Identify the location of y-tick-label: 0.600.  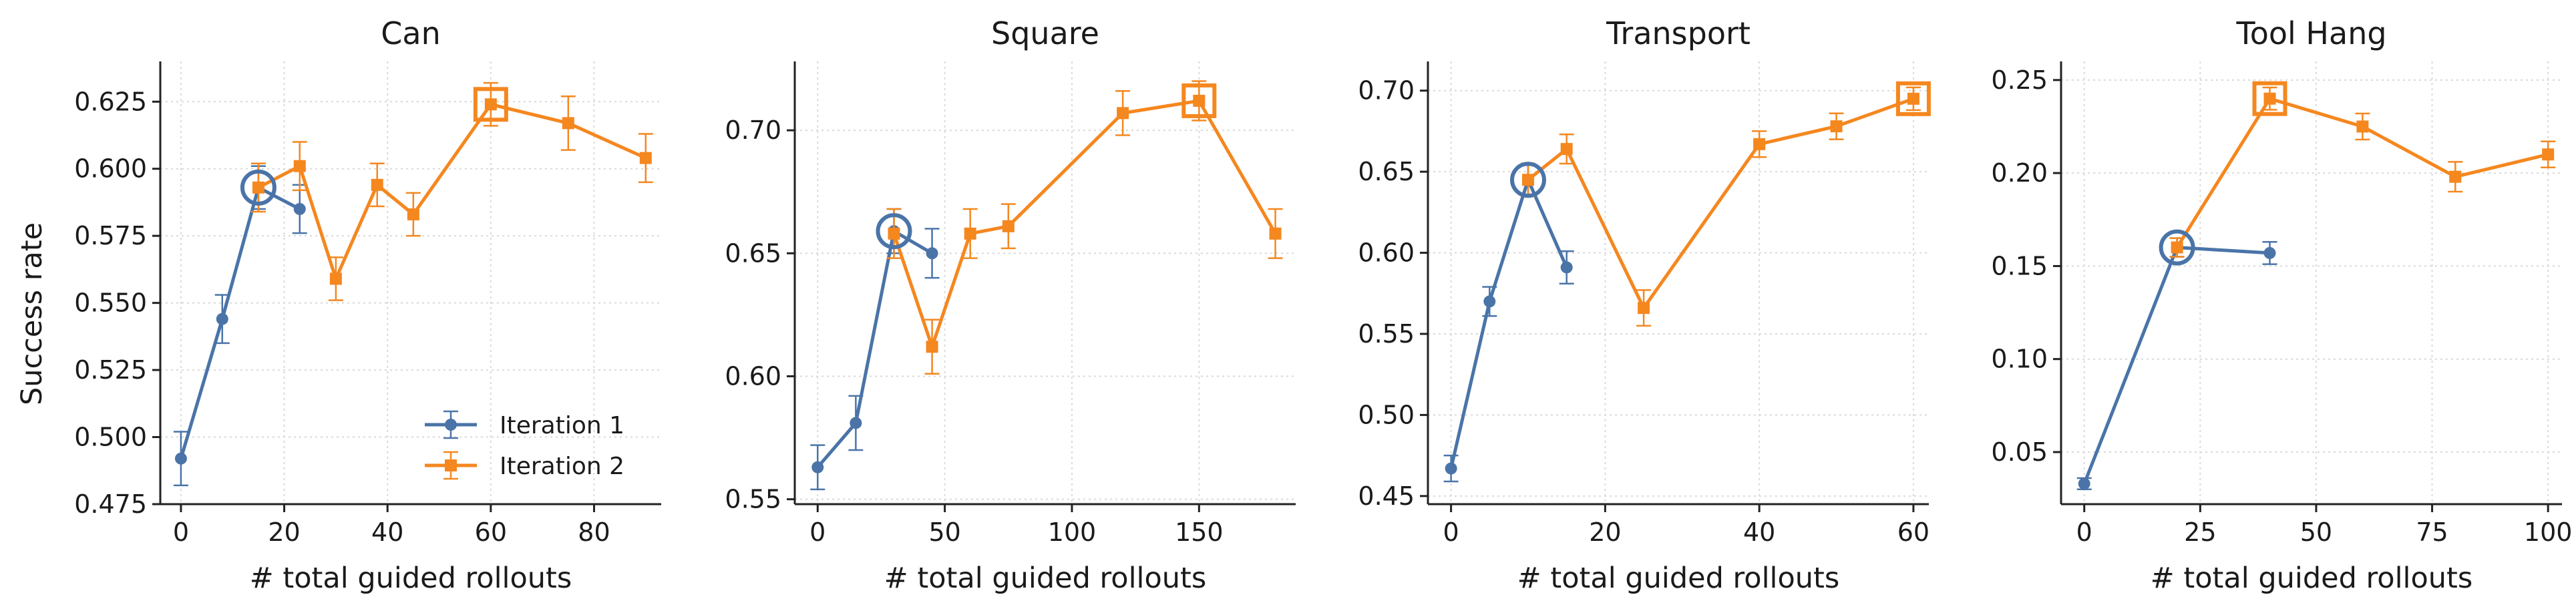
(110, 169).